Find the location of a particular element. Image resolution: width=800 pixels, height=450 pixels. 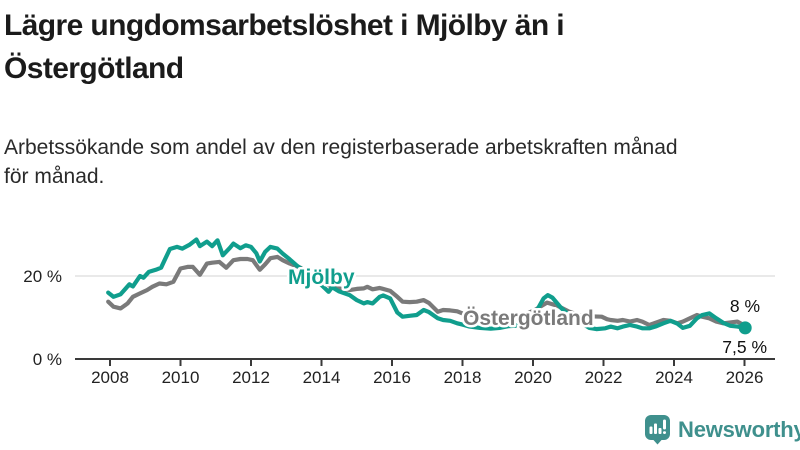

title-line-2: Östergötland is located at coordinates (94, 68).